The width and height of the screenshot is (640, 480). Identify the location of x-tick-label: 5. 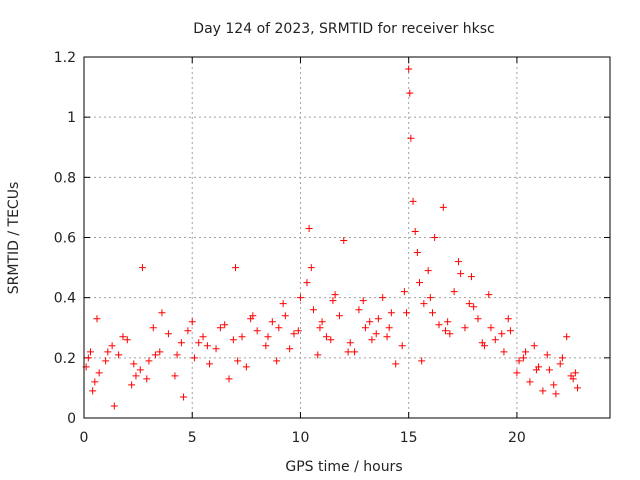
(192, 438).